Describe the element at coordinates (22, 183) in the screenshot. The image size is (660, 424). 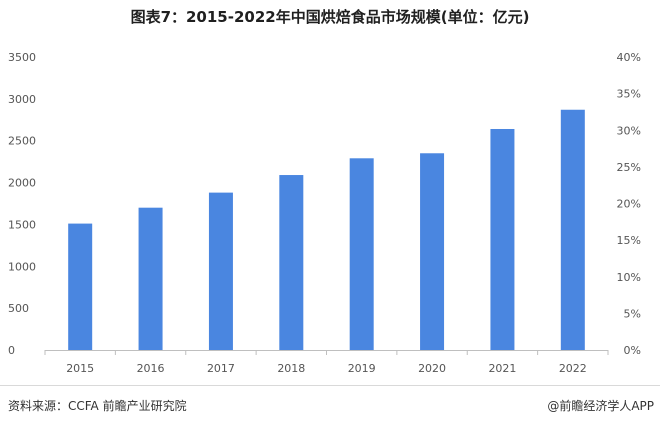
I see `y-left-tick-label: 2000` at that location.